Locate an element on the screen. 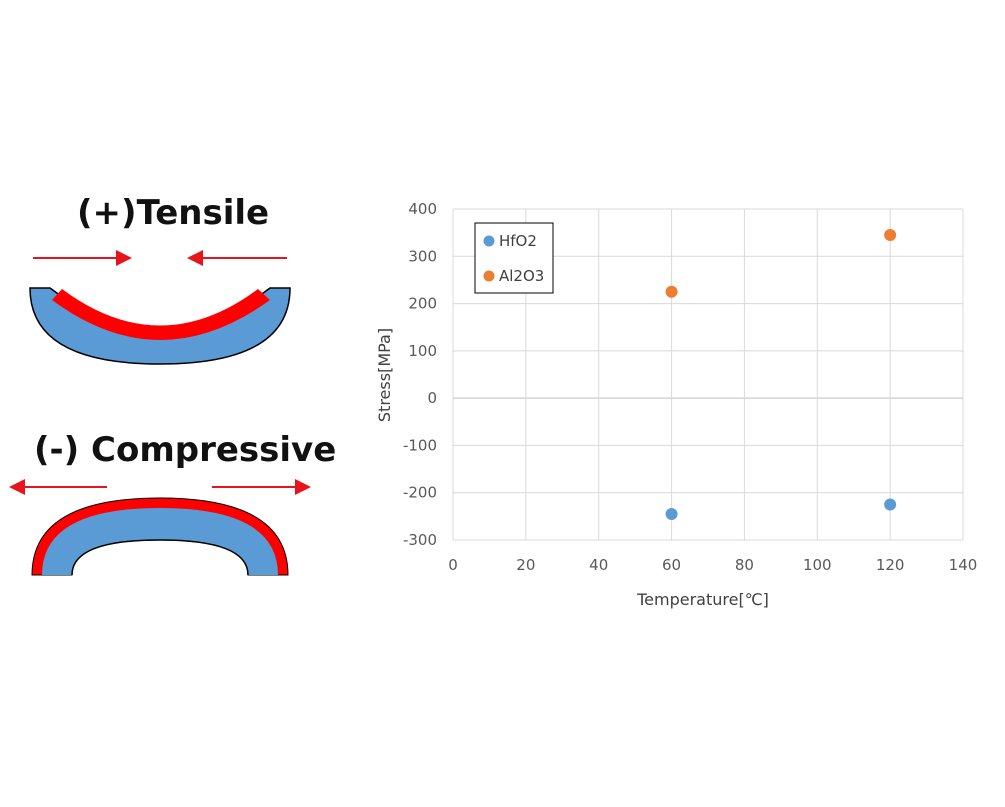  arrow-left-head is located at coordinates (195, 258).